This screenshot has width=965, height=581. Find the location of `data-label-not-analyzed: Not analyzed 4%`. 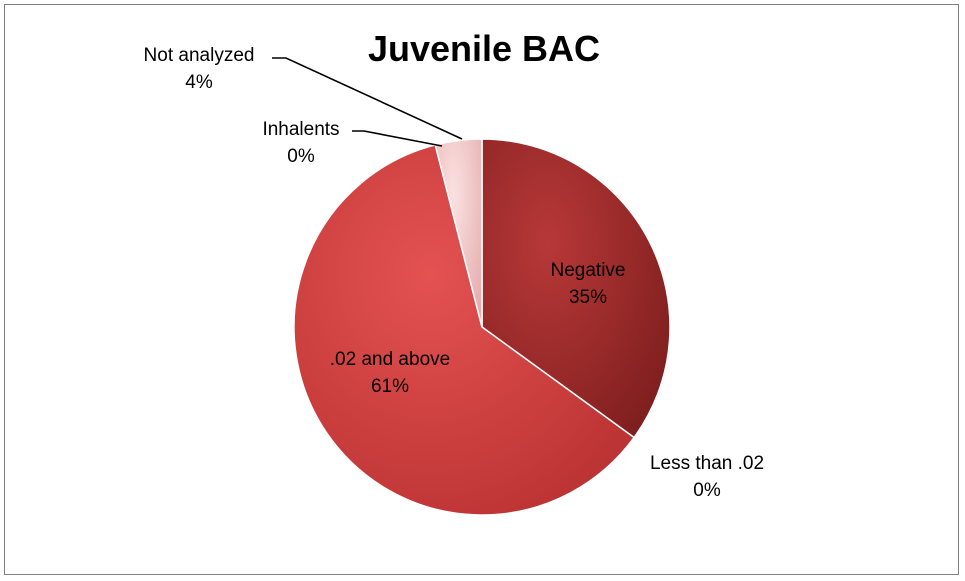

data-label-not-analyzed: Not analyzed 4% is located at coordinates (199, 69).